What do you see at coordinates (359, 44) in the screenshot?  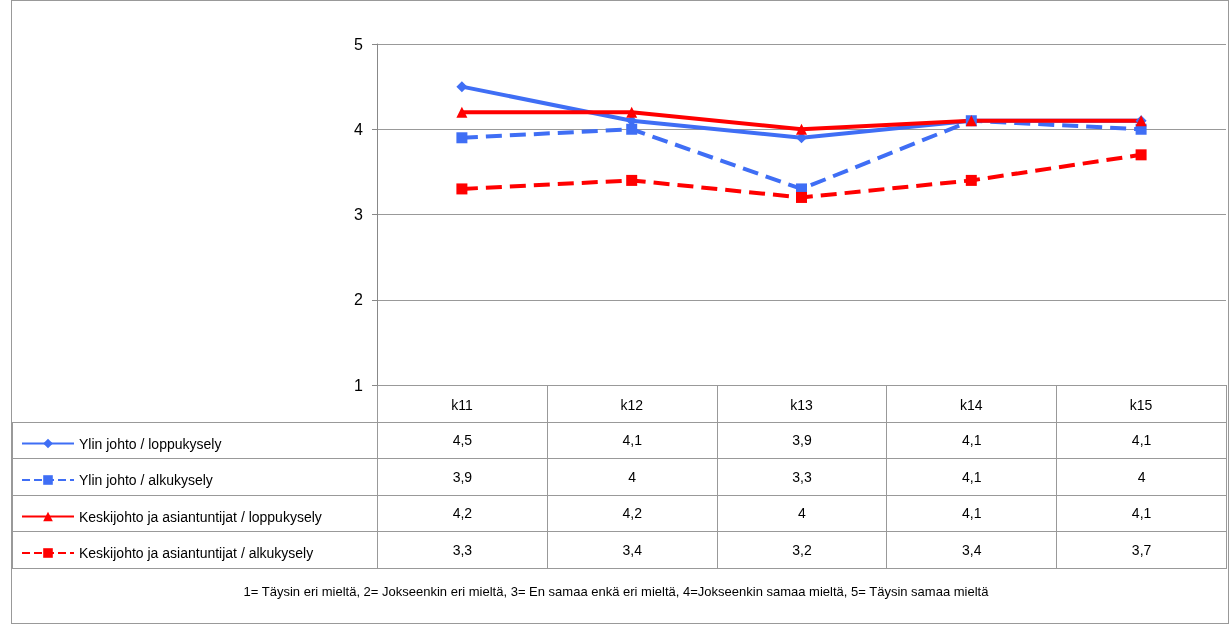 I see `y-tick-label: 5` at bounding box center [359, 44].